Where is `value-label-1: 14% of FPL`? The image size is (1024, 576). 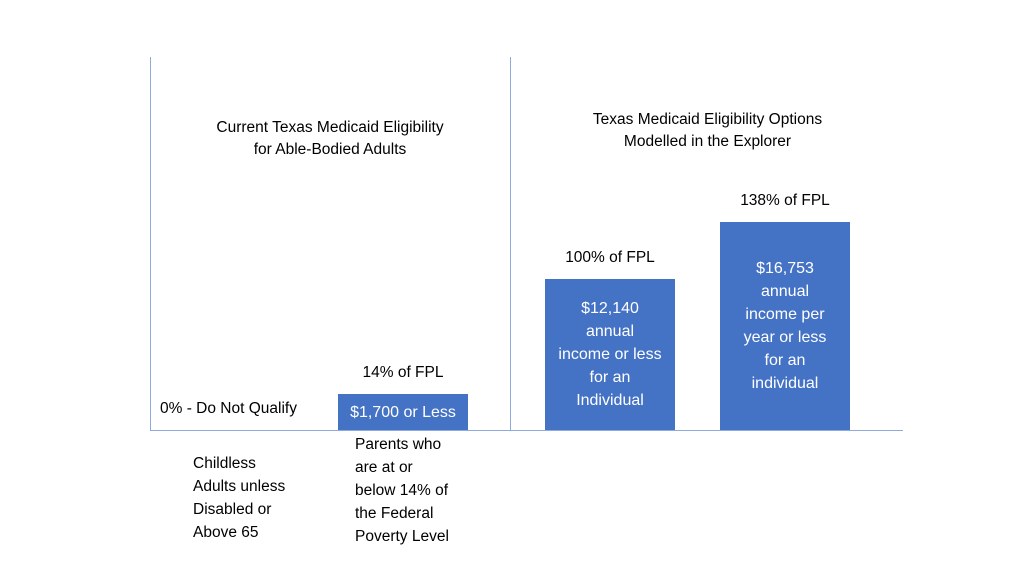 value-label-1: 14% of FPL is located at coordinates (403, 372).